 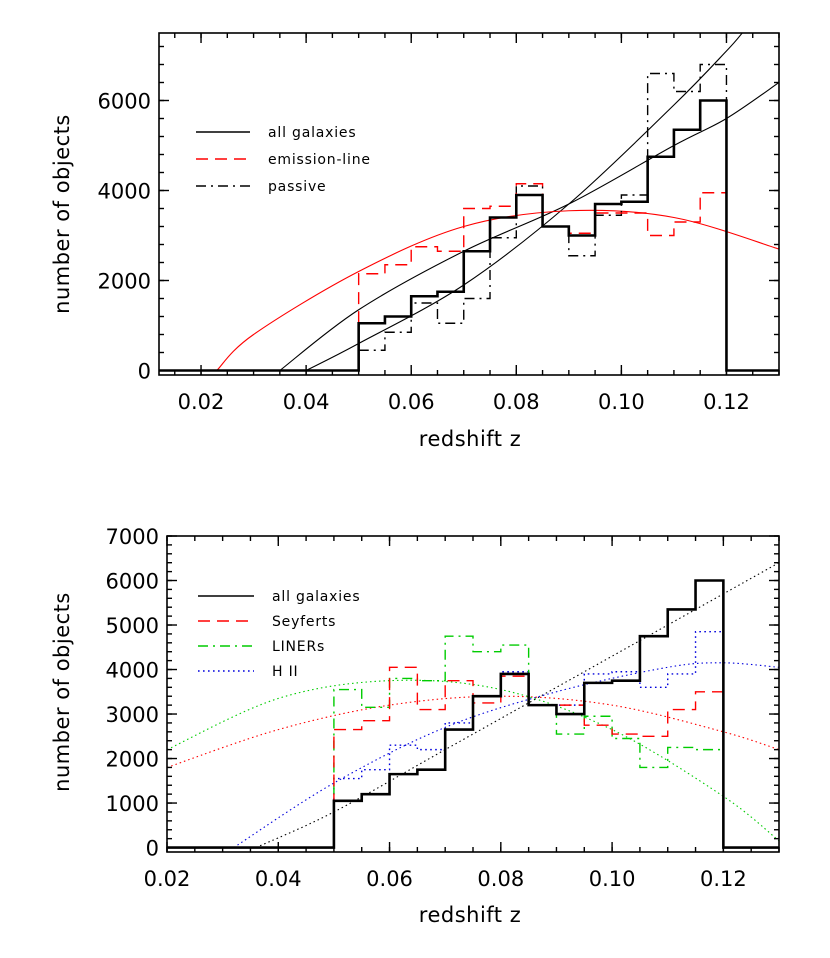 I want to click on bottom-x-tick-label: 0.04, so click(x=278, y=879).